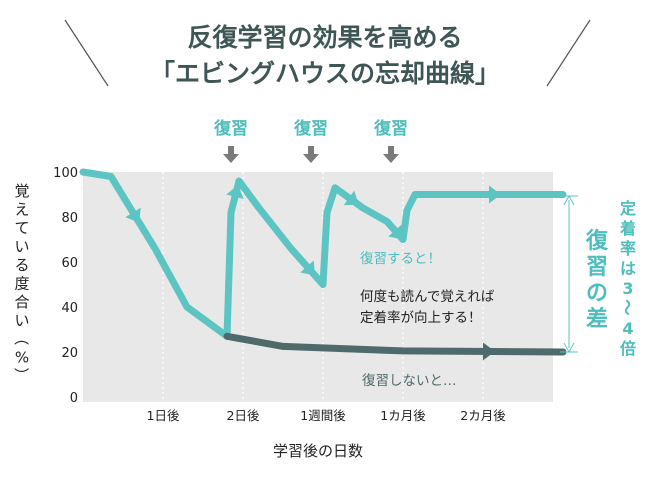  What do you see at coordinates (421, 317) in the screenshot?
I see `annotation-note-line-2: 定着率が向上する！` at bounding box center [421, 317].